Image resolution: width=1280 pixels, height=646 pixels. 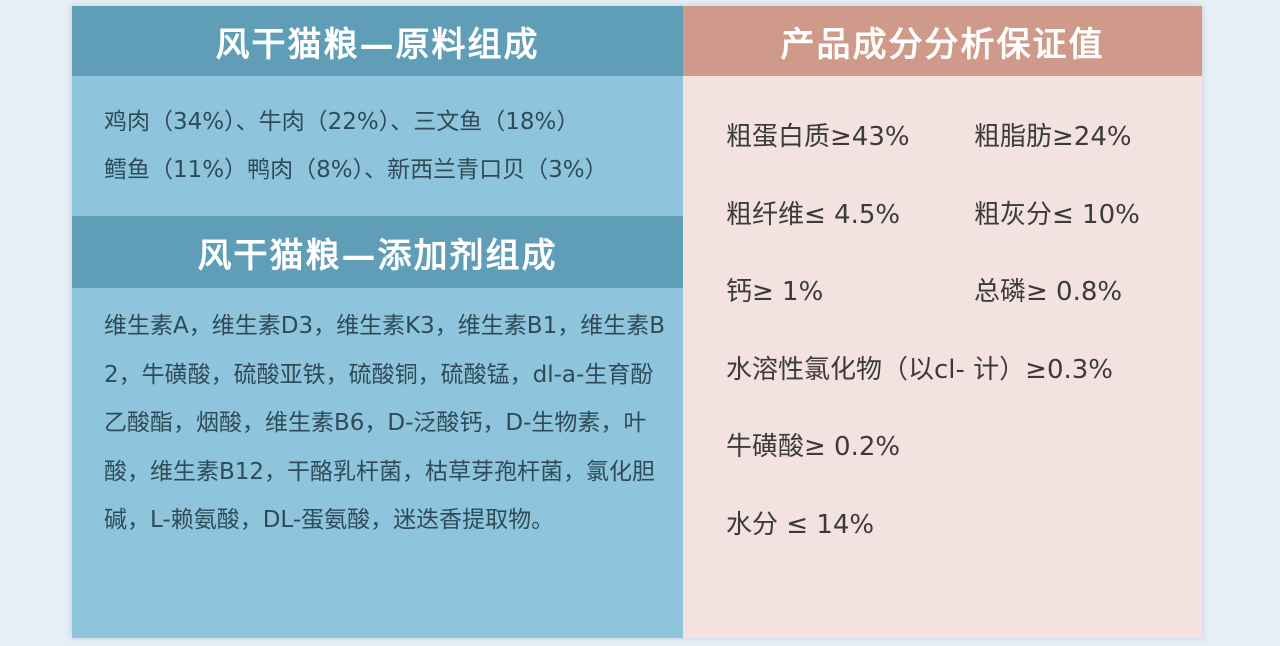 What do you see at coordinates (1053, 137) in the screenshot?
I see `analysis-item-fat: 粗脂肪≥24%` at bounding box center [1053, 137].